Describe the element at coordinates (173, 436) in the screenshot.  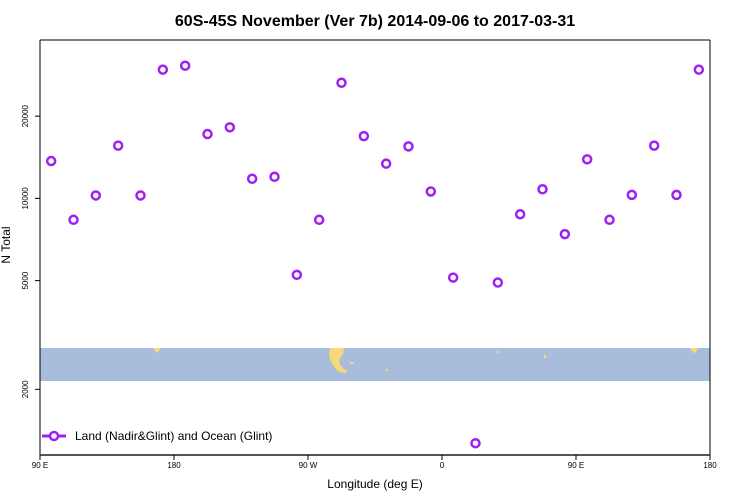
I see `legend-label: Land (Nadir&Glint) and Ocean (Glint)` at that location.